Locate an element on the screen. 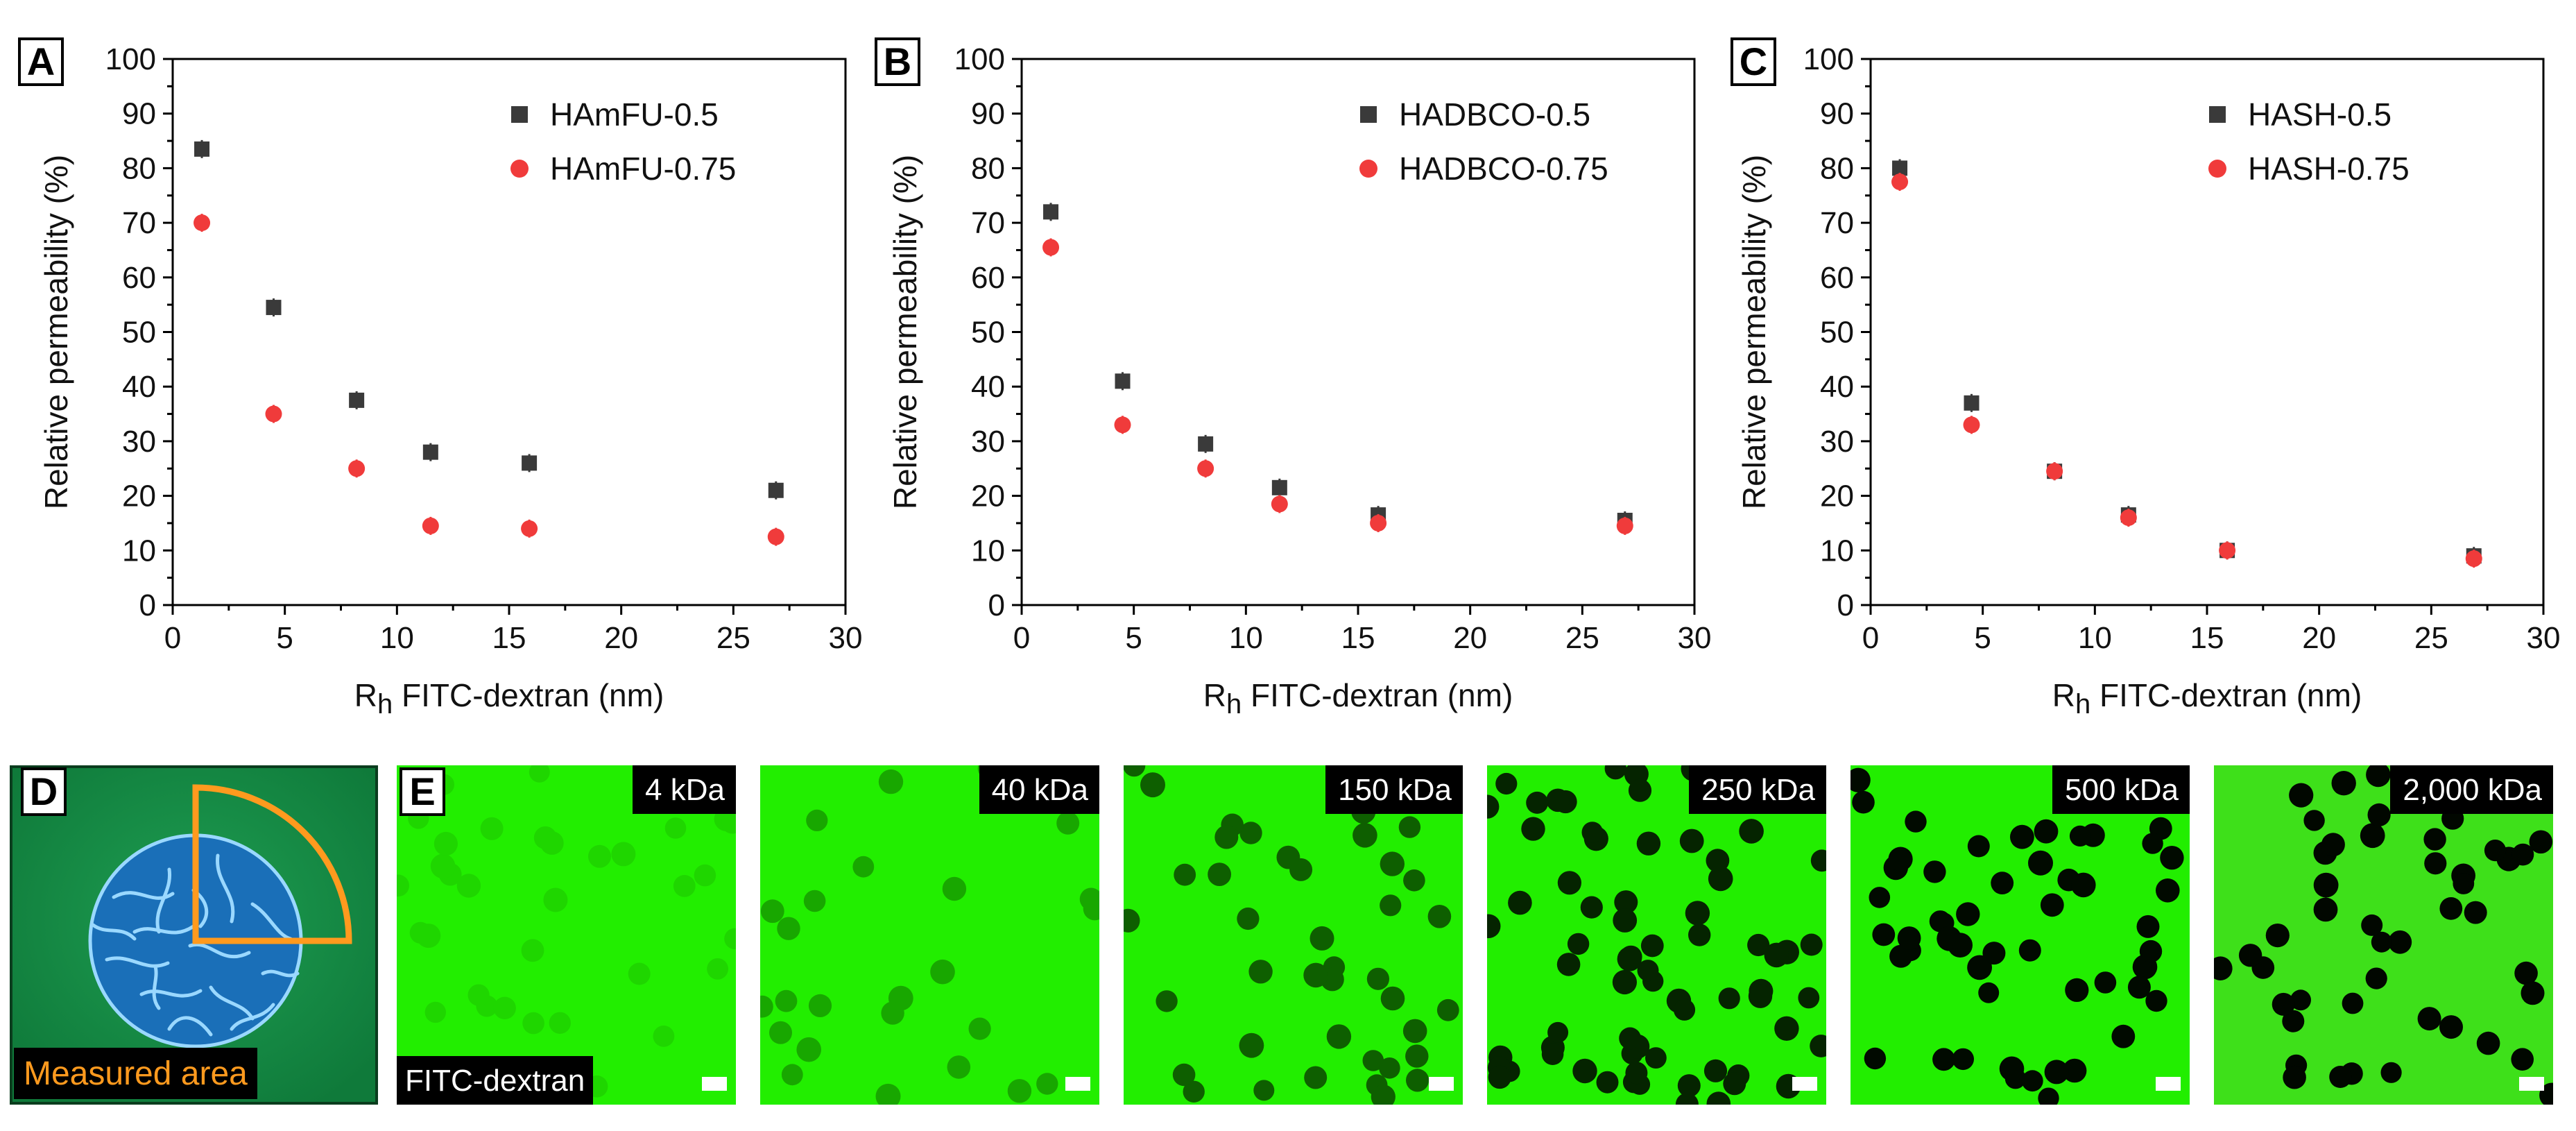 The image size is (2576, 1131). x-axis-label-sub: h is located at coordinates (385, 705).